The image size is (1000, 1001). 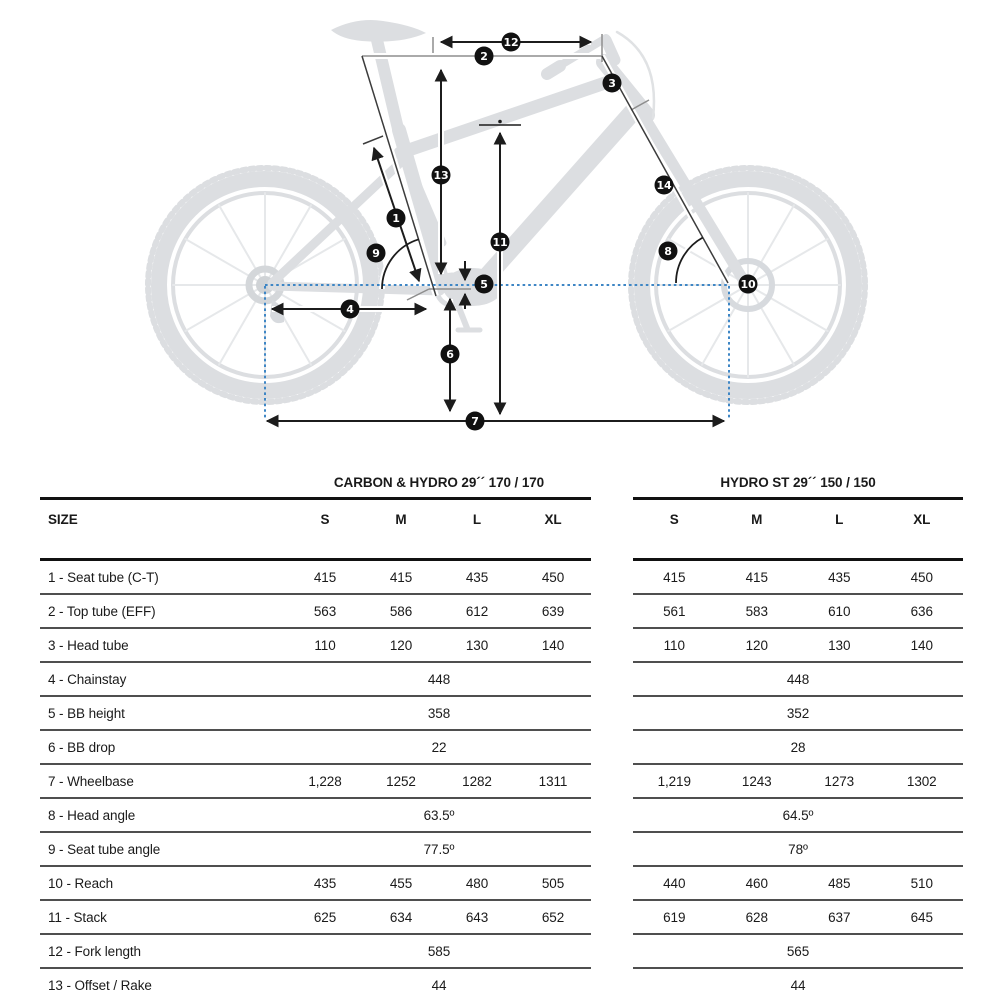 I want to click on arc-9-seat-angle, so click(x=400, y=264).